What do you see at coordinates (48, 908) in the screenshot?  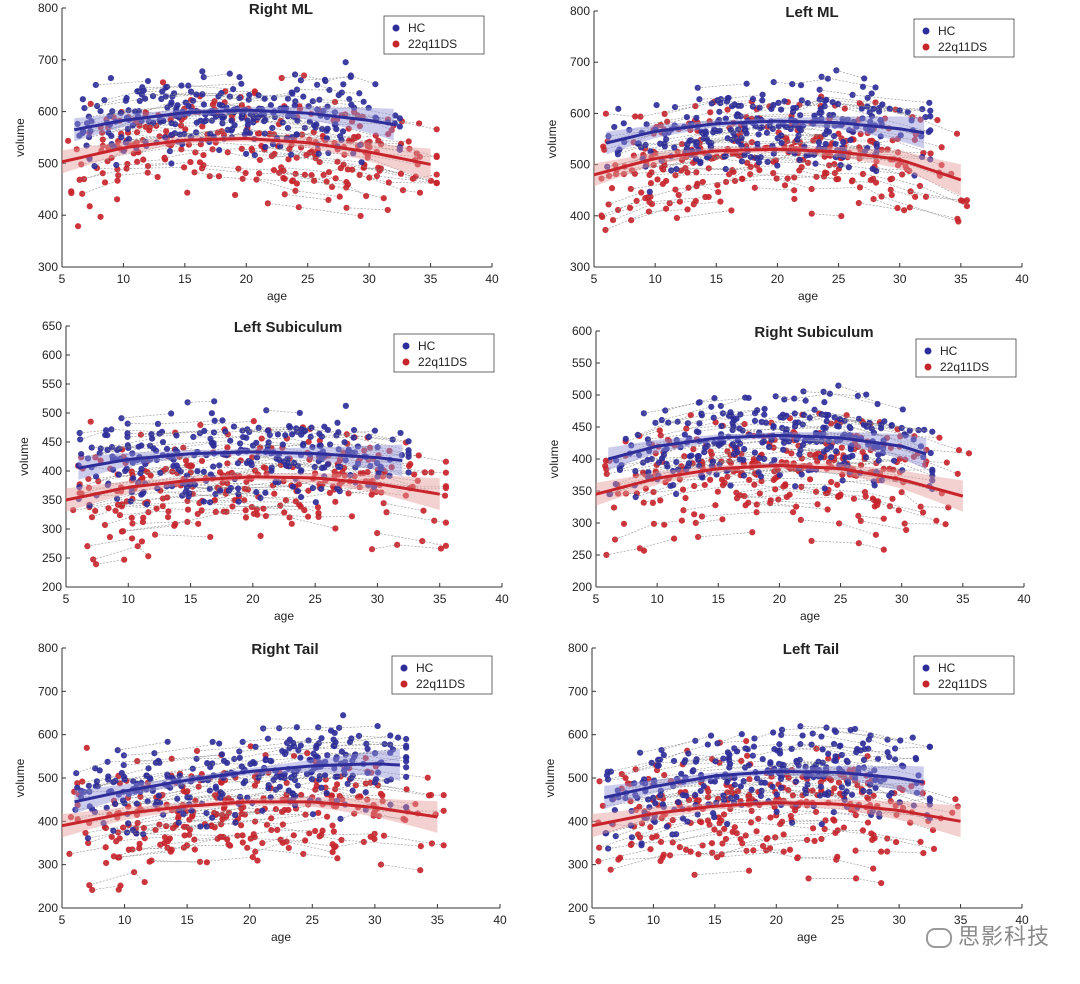 I see `y-tick-label: 200` at bounding box center [48, 908].